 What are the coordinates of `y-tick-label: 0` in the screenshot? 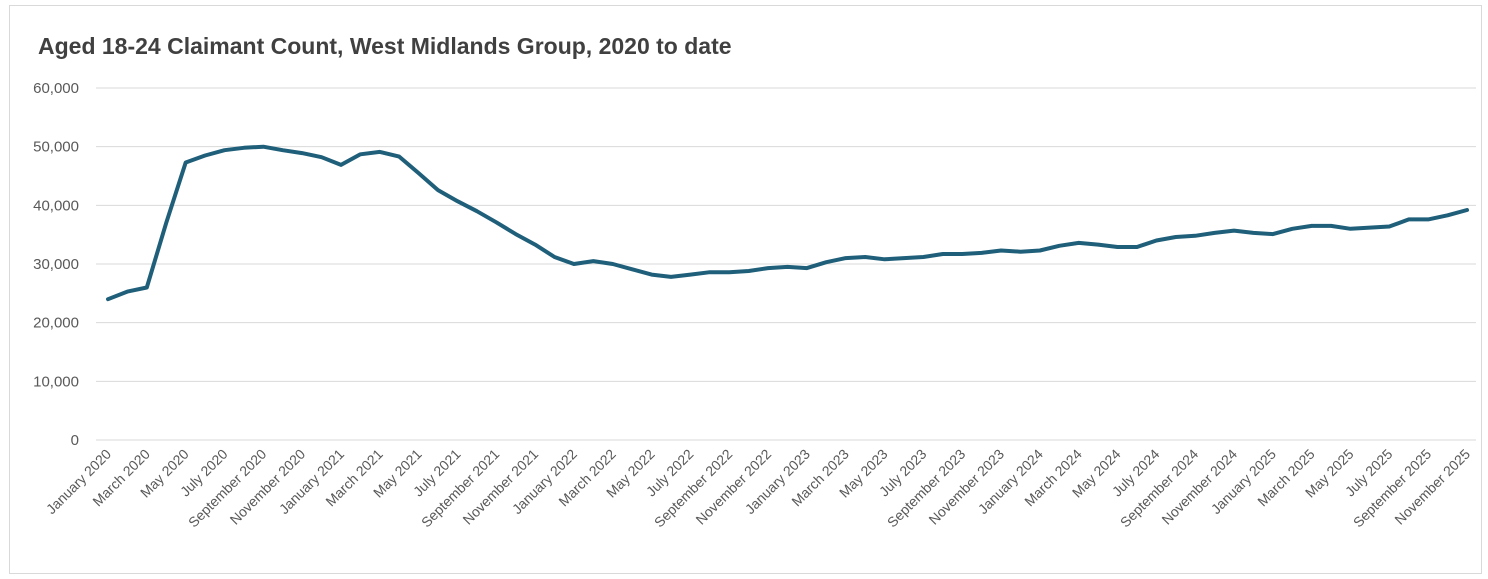 It's located at (75, 440).